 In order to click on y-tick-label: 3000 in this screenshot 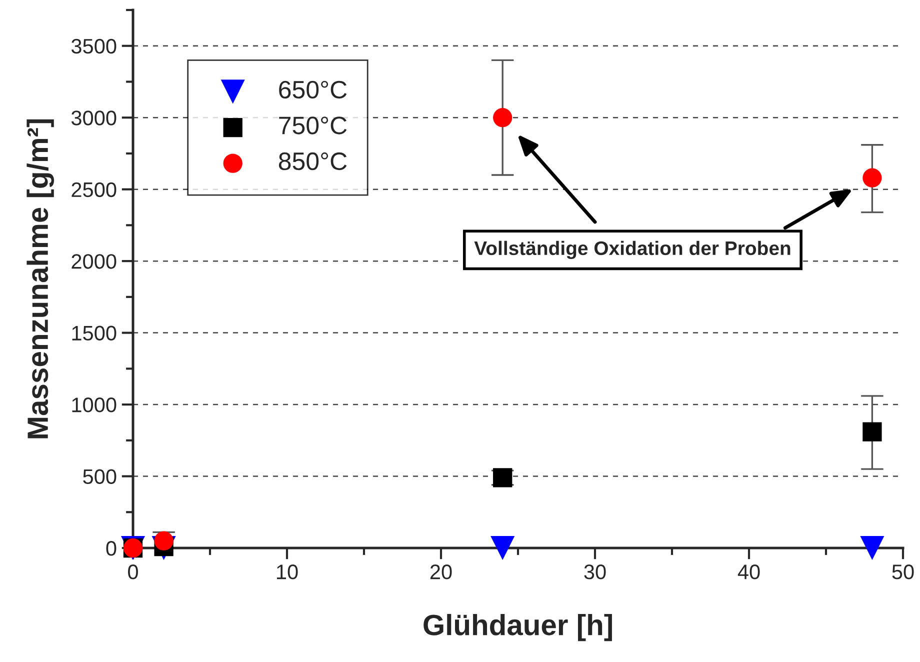, I will do `click(93, 118)`.